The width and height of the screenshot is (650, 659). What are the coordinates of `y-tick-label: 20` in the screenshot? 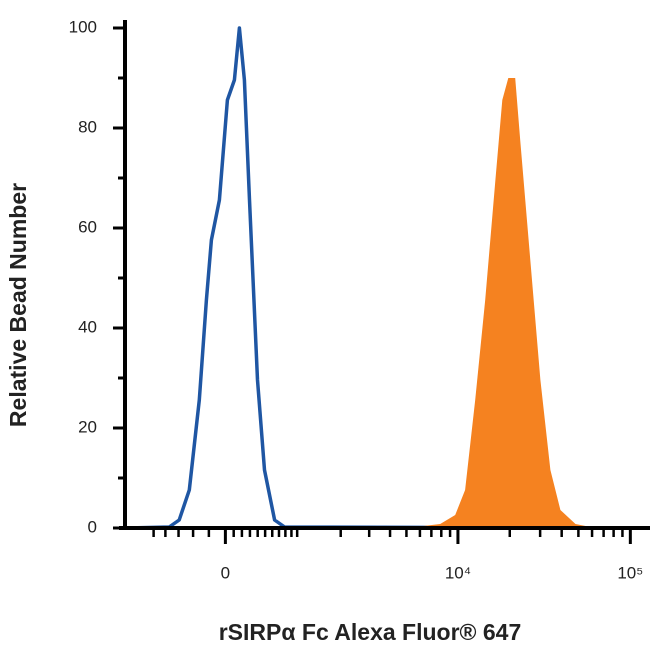 It's located at (87, 426).